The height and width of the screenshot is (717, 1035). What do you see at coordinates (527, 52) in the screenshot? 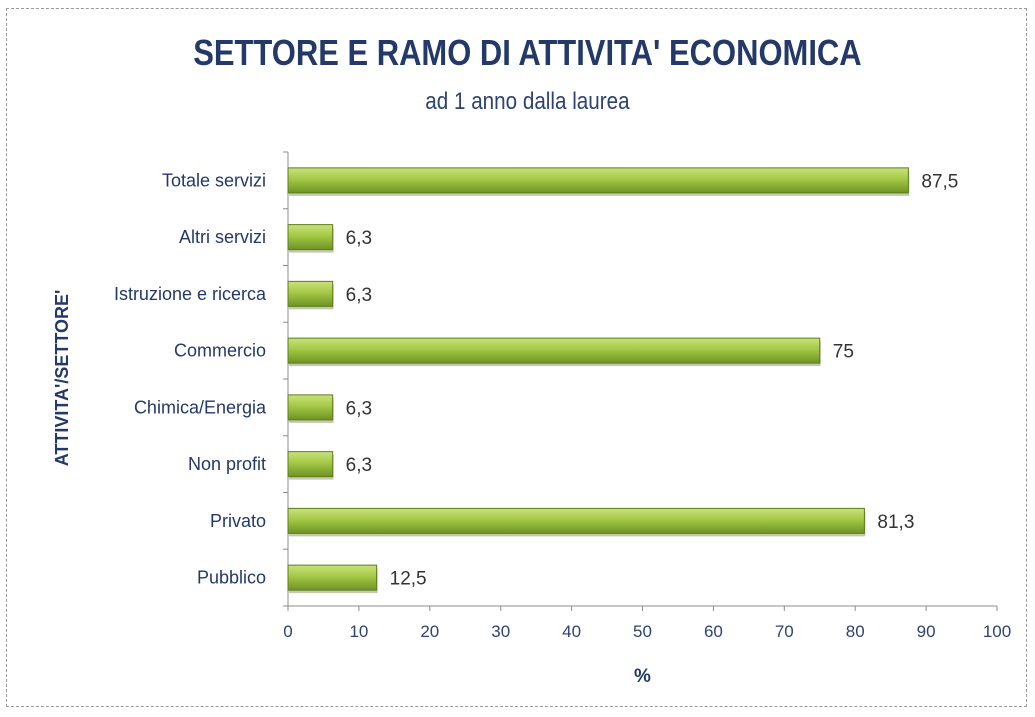
I see `chart-title: SETTORE E RAMO DI ATTIVITA' ECONOMICA` at bounding box center [527, 52].